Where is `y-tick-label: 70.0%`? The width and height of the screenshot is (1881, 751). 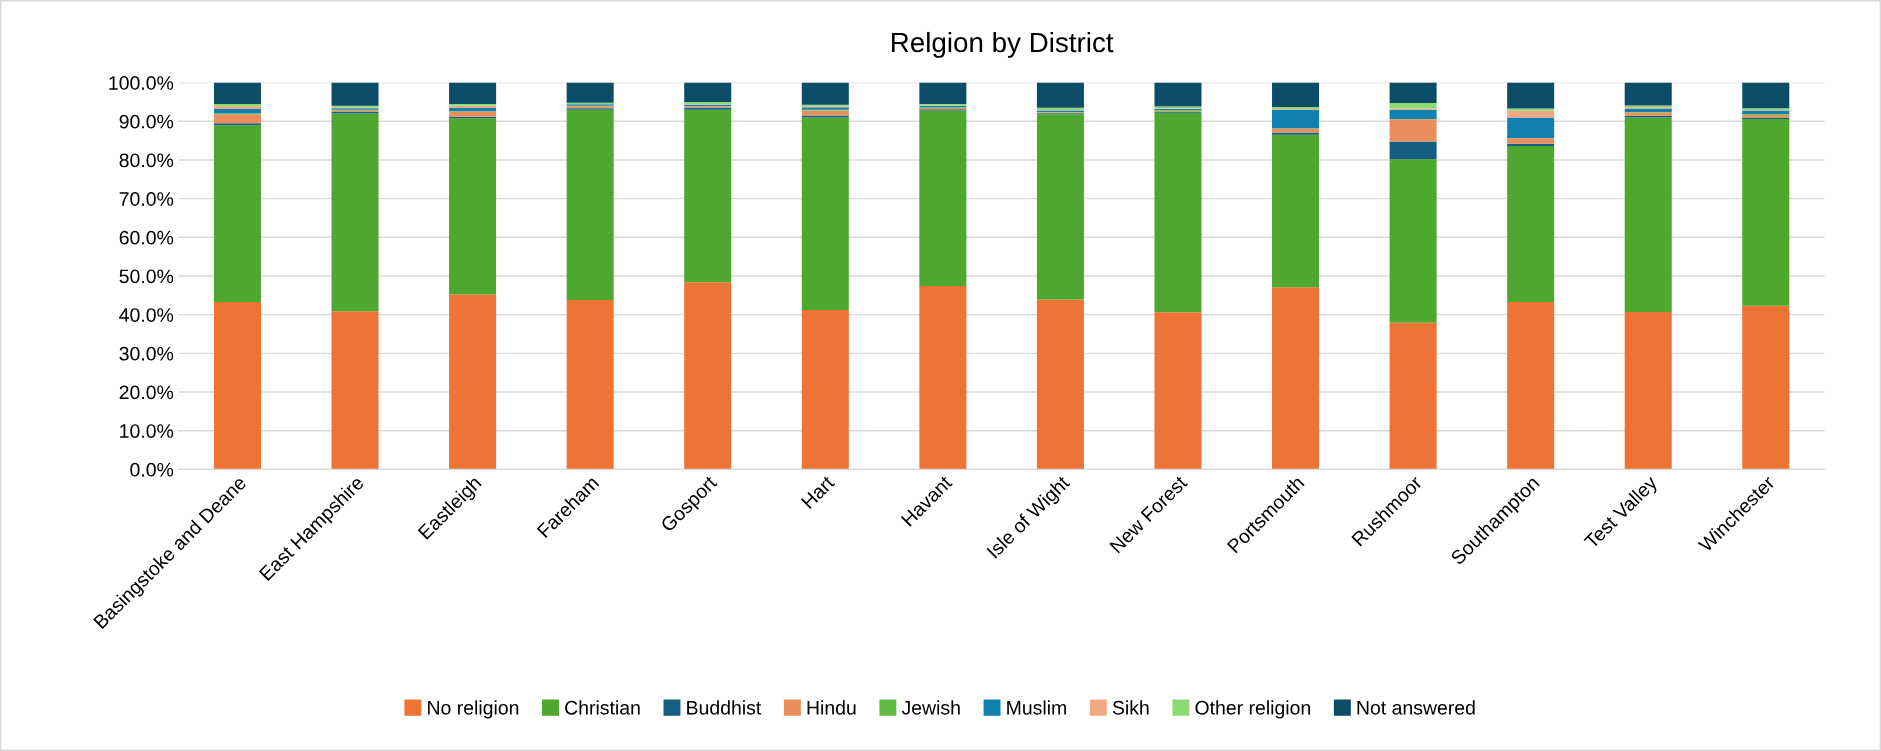
y-tick-label: 70.0% is located at coordinates (146, 199).